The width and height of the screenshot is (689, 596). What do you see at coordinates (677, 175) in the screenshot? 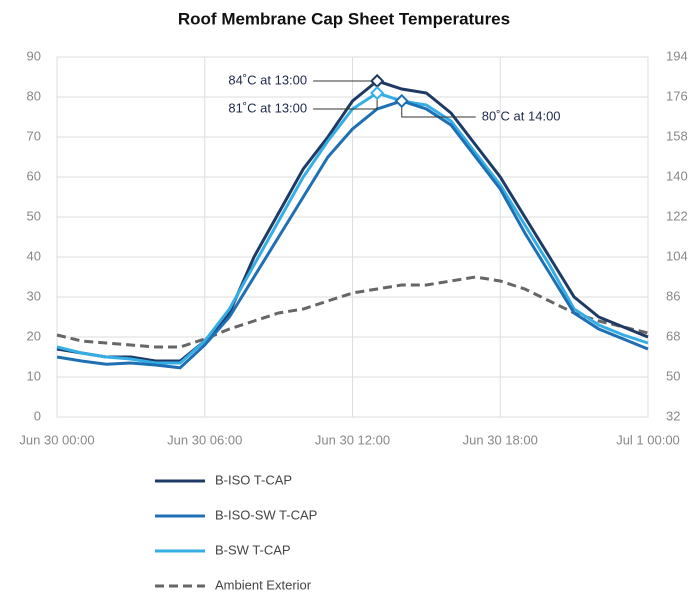
I see `y2-tick-label: 140` at bounding box center [677, 175].